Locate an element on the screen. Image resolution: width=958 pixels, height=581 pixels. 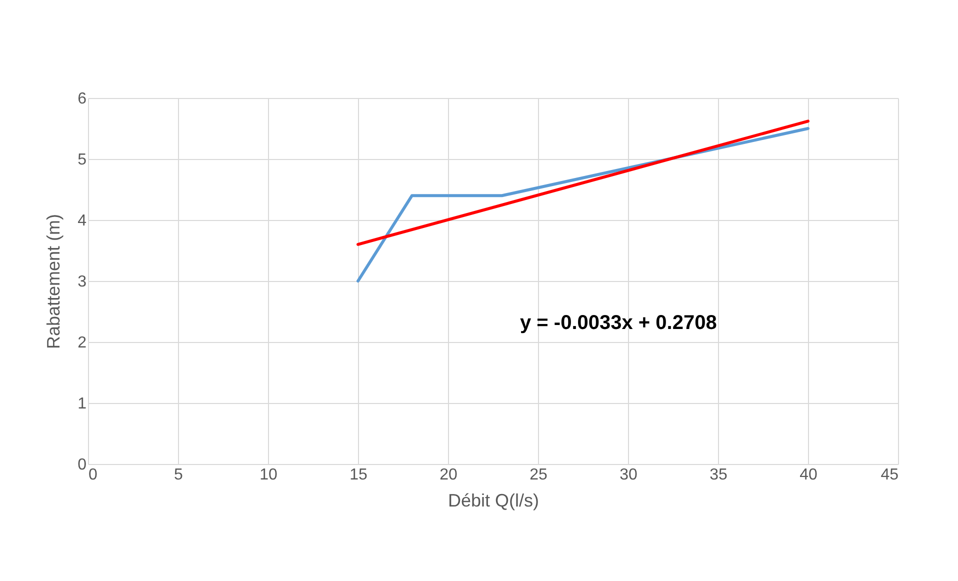
y-tick-label: 2 is located at coordinates (82, 343).